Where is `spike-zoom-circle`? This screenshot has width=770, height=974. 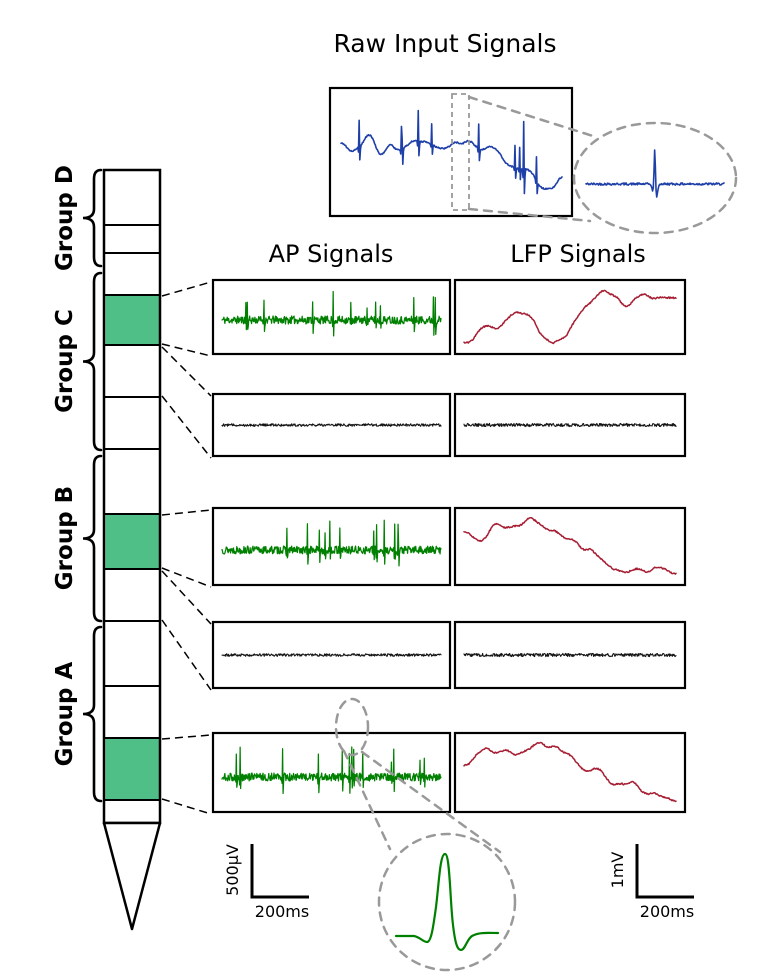
spike-zoom-circle is located at coordinates (447, 902).